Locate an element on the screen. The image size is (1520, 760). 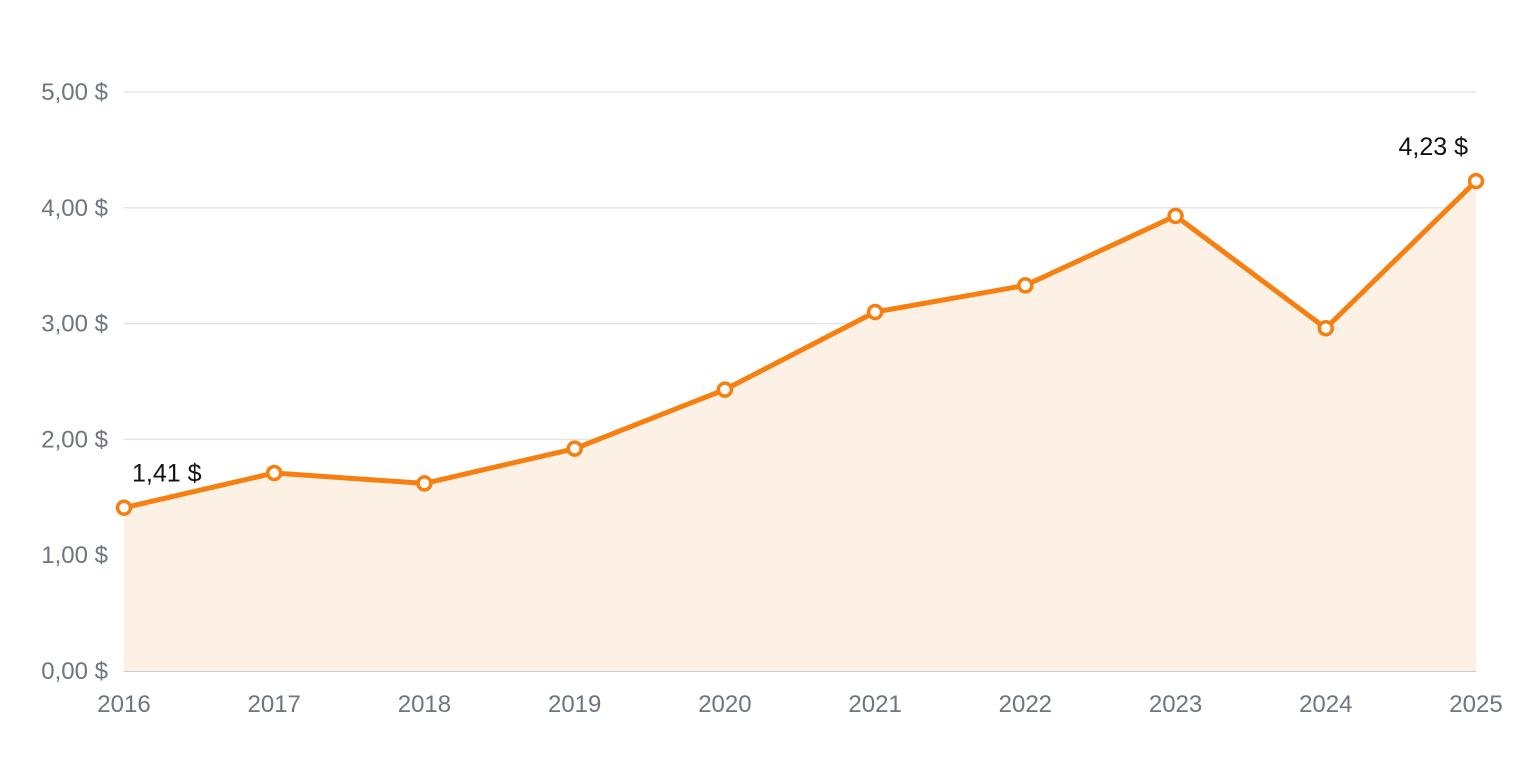
data-label: 4,23 $ is located at coordinates (1433, 147).